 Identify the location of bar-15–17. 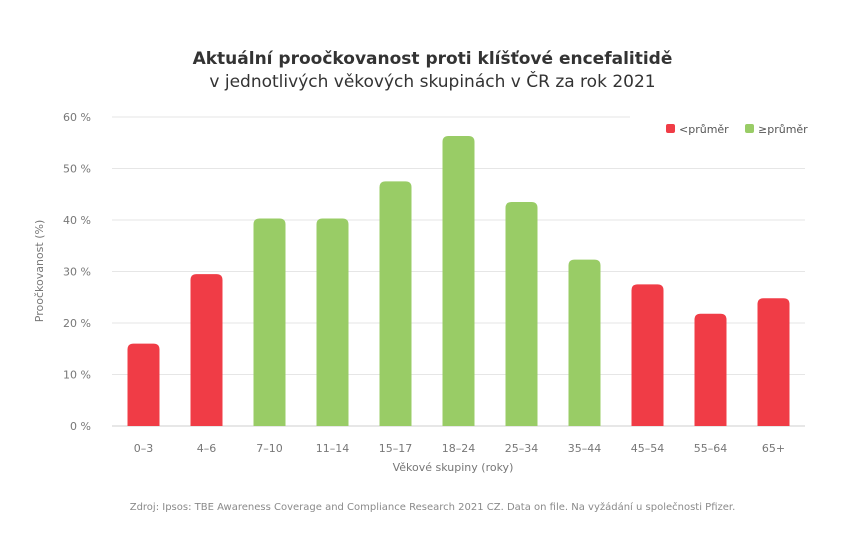
(395, 303).